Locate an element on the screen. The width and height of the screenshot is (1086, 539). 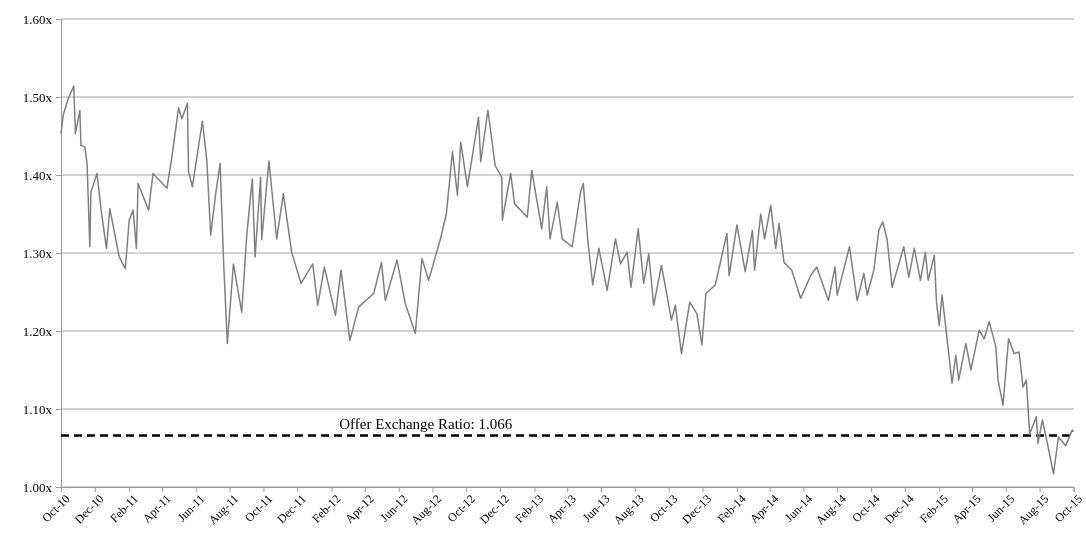
ref-line-label: Offer Exchange Ratio: 1.066 is located at coordinates (426, 423).